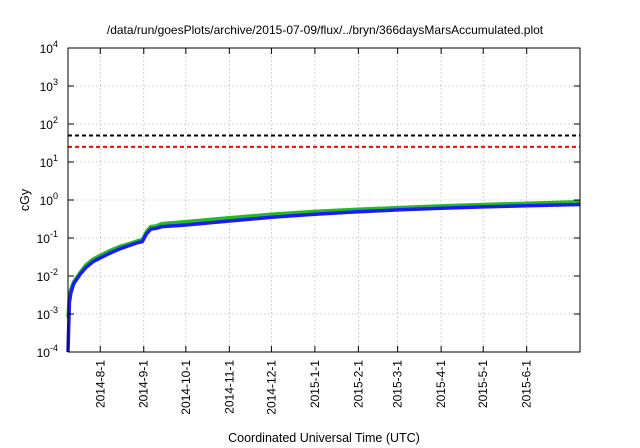 Image resolution: width=640 pixels, height=448 pixels. Describe the element at coordinates (25, 199) in the screenshot. I see `y-axis-label: cGy` at that location.